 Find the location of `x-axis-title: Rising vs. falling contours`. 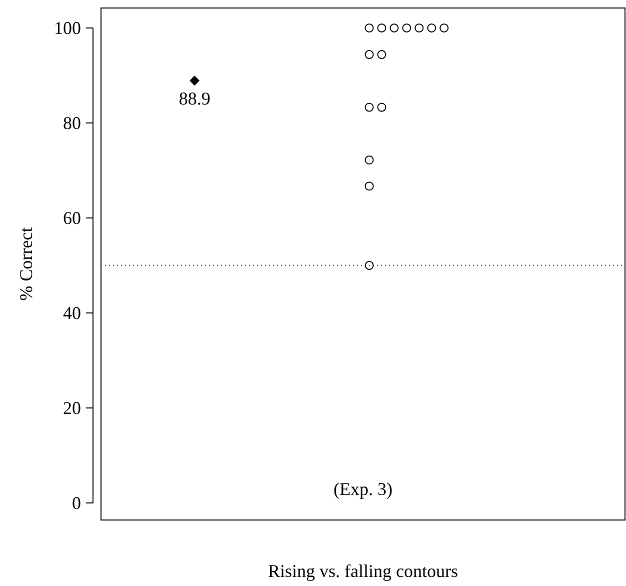

x-axis-title: Rising vs. falling contours is located at coordinates (363, 571).